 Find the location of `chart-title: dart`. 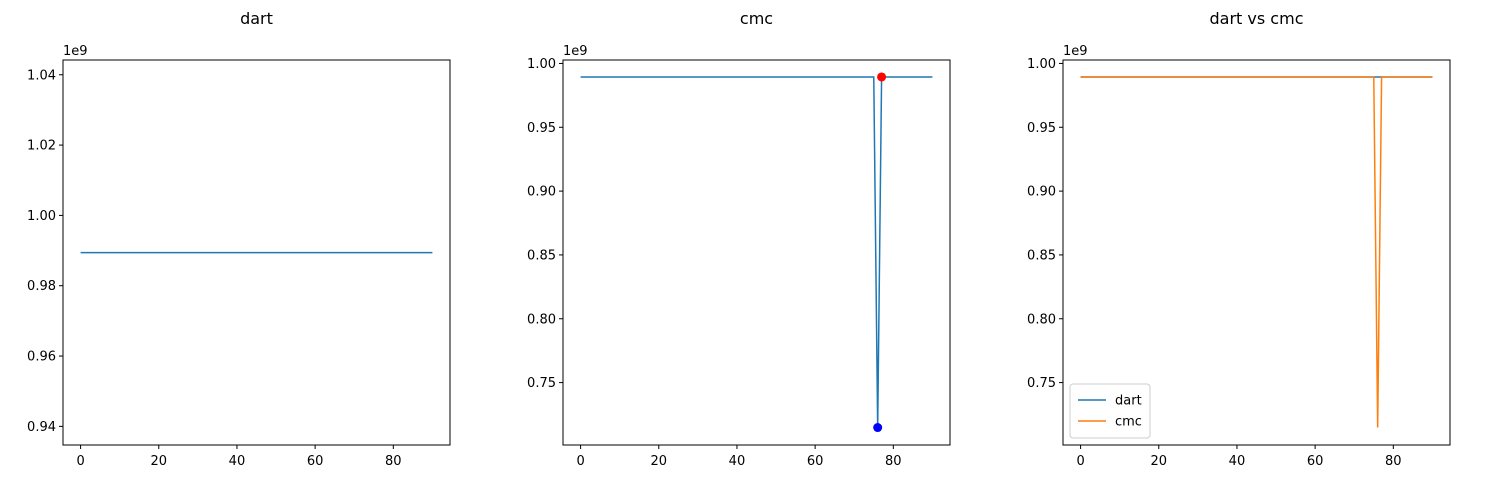

chart-title: dart is located at coordinates (256, 18).